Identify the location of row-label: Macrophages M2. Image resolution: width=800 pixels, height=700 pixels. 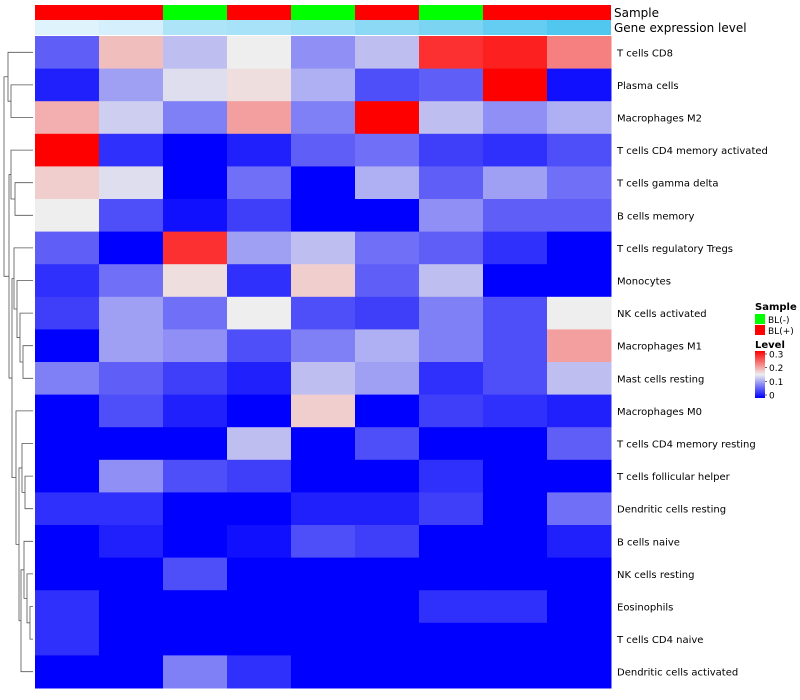
(659, 119).